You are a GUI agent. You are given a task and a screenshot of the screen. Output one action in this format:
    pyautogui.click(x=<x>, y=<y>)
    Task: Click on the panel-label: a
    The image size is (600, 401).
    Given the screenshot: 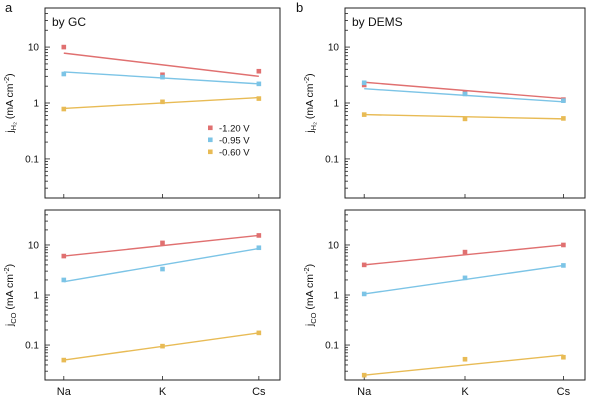 What is the action you would take?
    pyautogui.click(x=9, y=7)
    